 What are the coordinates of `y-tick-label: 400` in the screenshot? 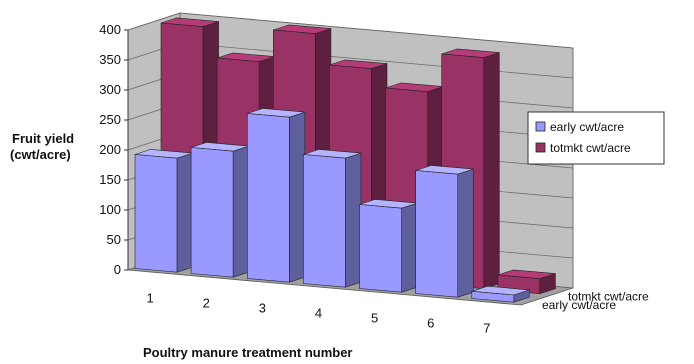 It's located at (110, 29).